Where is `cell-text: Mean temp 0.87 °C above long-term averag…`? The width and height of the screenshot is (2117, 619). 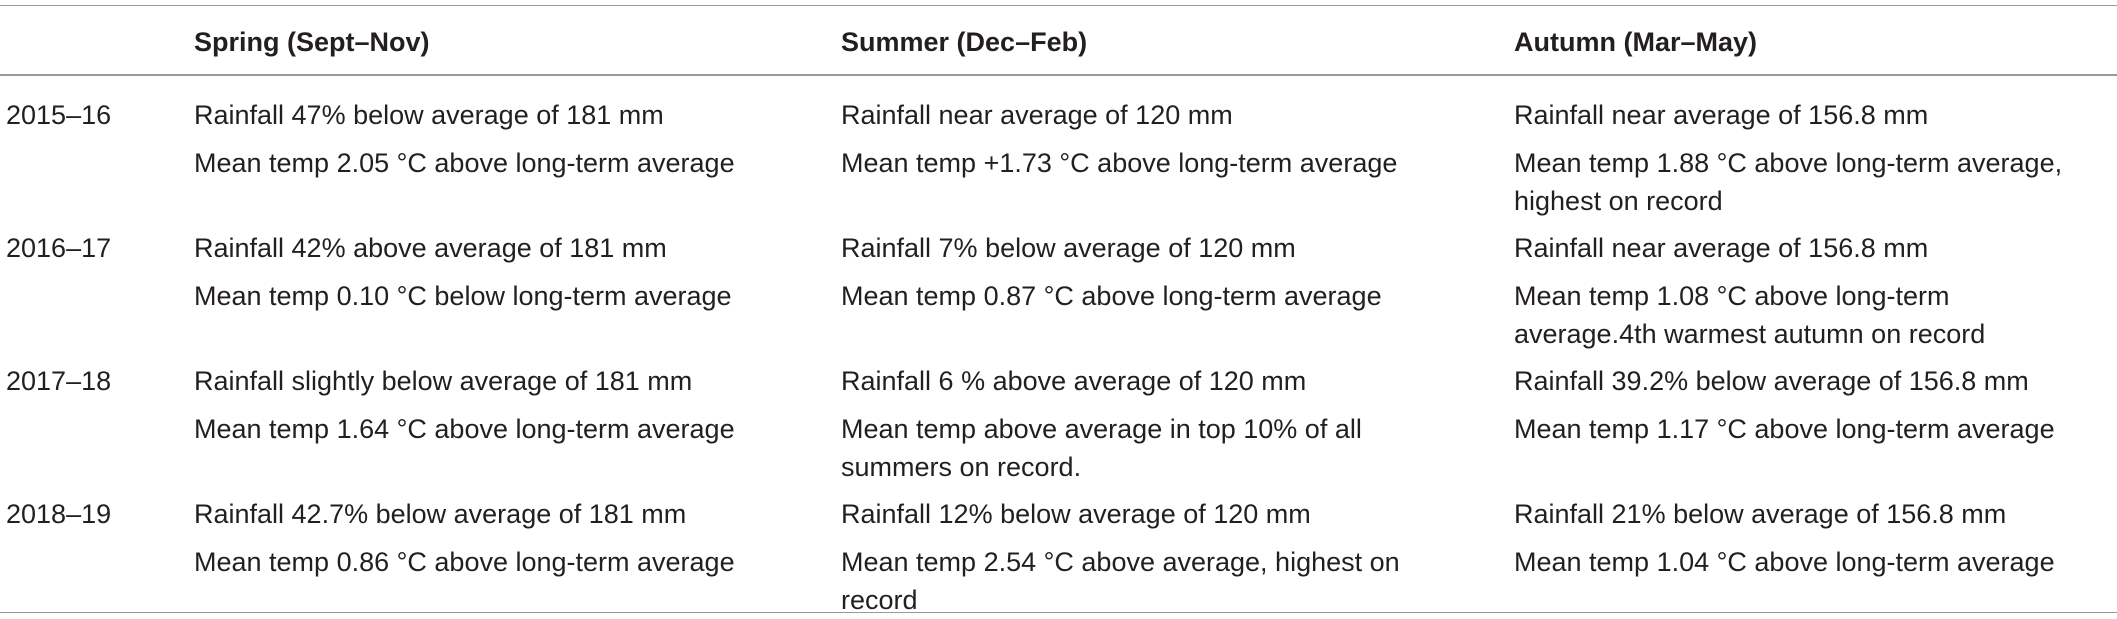 cell-text: Mean temp 0.87 °C above long-term averag… is located at coordinates (1111, 296).